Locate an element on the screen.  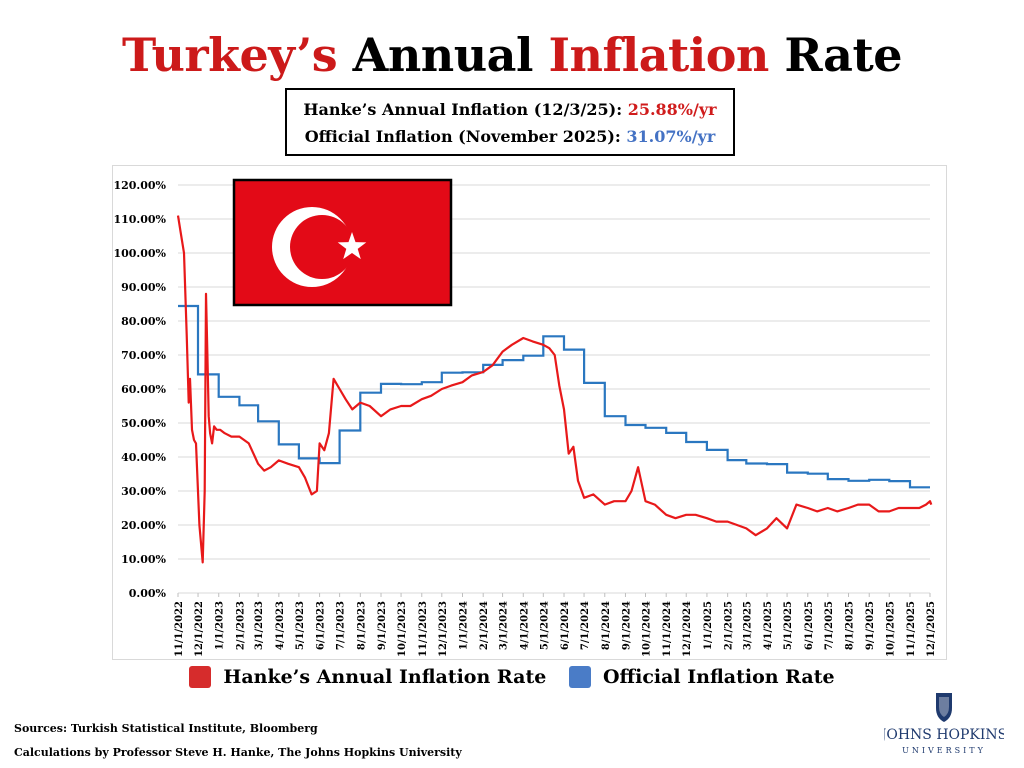
official-summary-value: 31.07%/yr is located at coordinates (671, 136).